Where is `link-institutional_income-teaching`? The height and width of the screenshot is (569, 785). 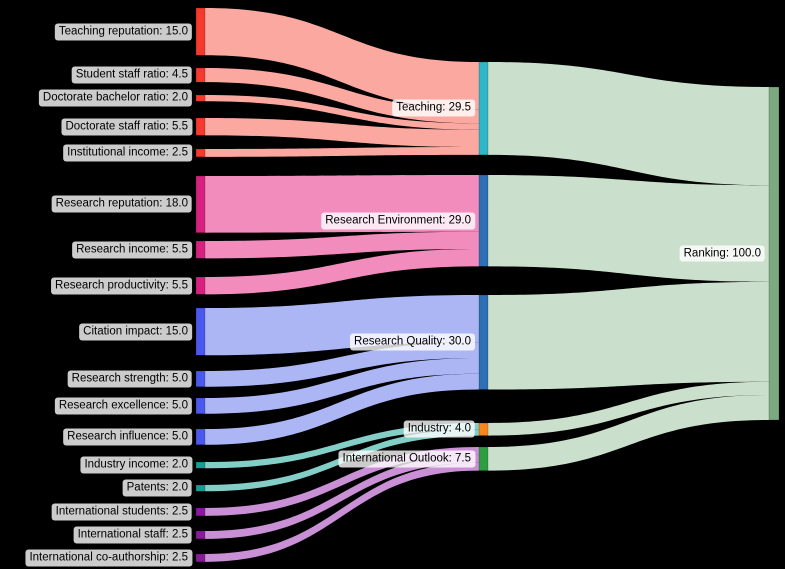 link-institutional_income-teaching is located at coordinates (342, 152).